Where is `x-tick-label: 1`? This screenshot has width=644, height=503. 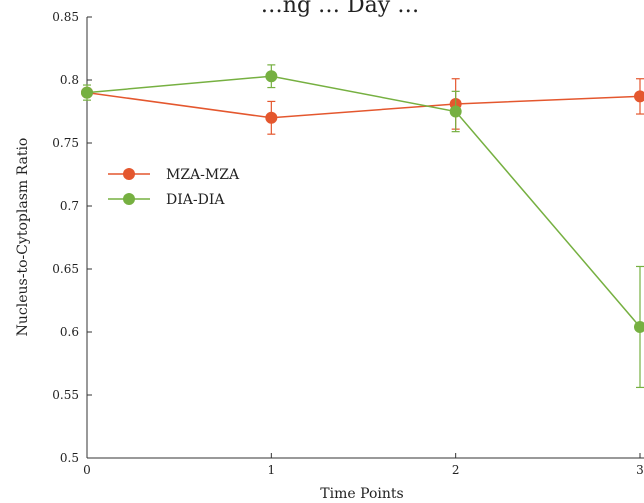 x-tick-label: 1 is located at coordinates (272, 470).